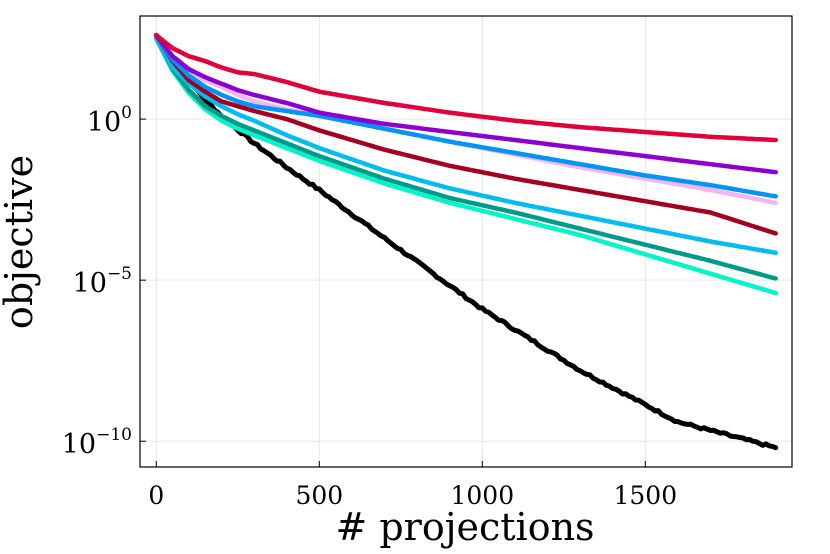 The height and width of the screenshot is (554, 830). Describe the element at coordinates (464, 527) in the screenshot. I see `x-axis-label: # projections` at that location.